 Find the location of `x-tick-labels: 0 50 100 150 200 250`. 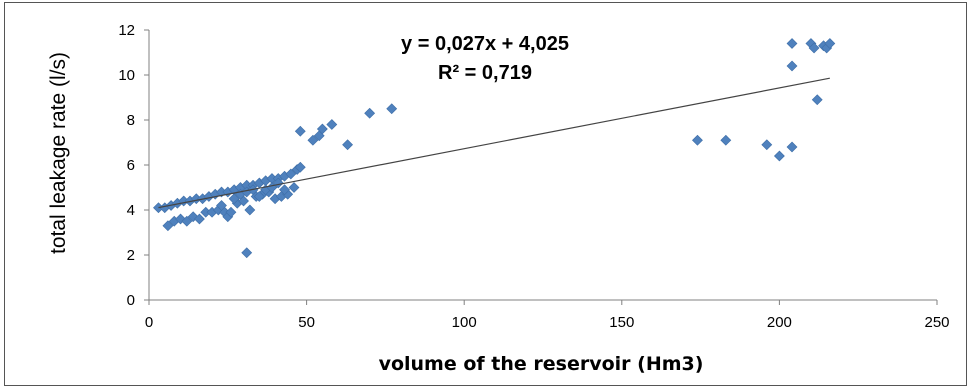

x-tick-labels: 0 50 100 150 200 250 is located at coordinates (547, 315).